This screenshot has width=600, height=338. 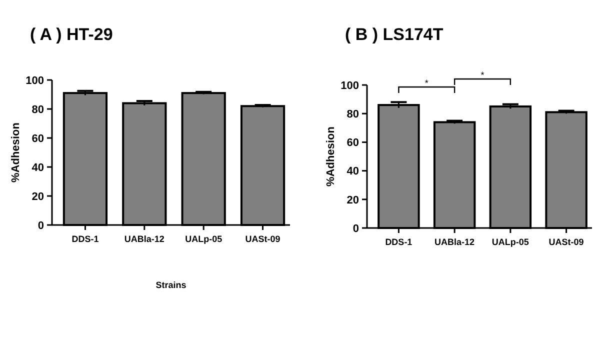 I want to click on x-axis-title: Strains, so click(x=171, y=285).